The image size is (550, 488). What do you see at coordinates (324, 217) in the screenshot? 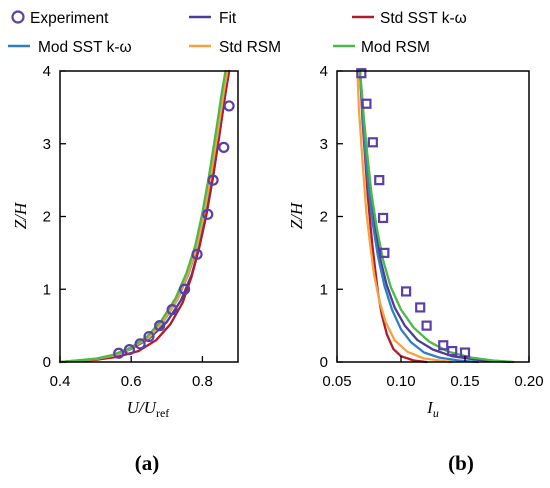
I see `panel-b-y-tick-label: 2` at bounding box center [324, 217].